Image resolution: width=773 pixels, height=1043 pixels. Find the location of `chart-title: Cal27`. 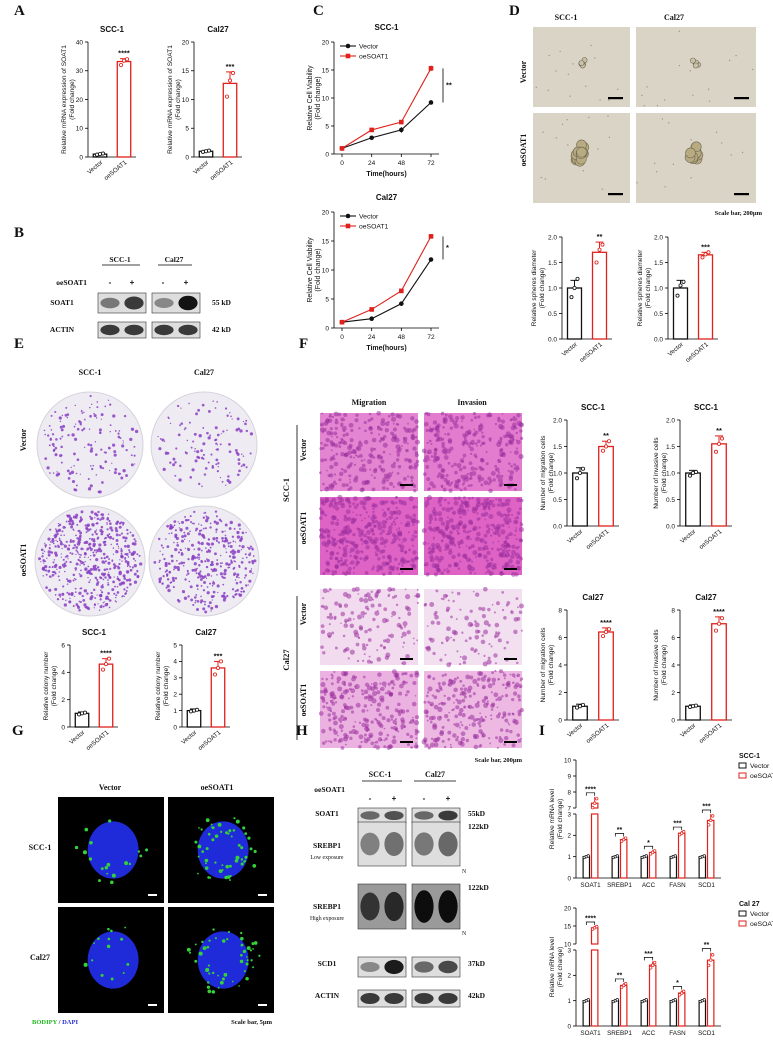

chart-title: Cal27 is located at coordinates (218, 29).